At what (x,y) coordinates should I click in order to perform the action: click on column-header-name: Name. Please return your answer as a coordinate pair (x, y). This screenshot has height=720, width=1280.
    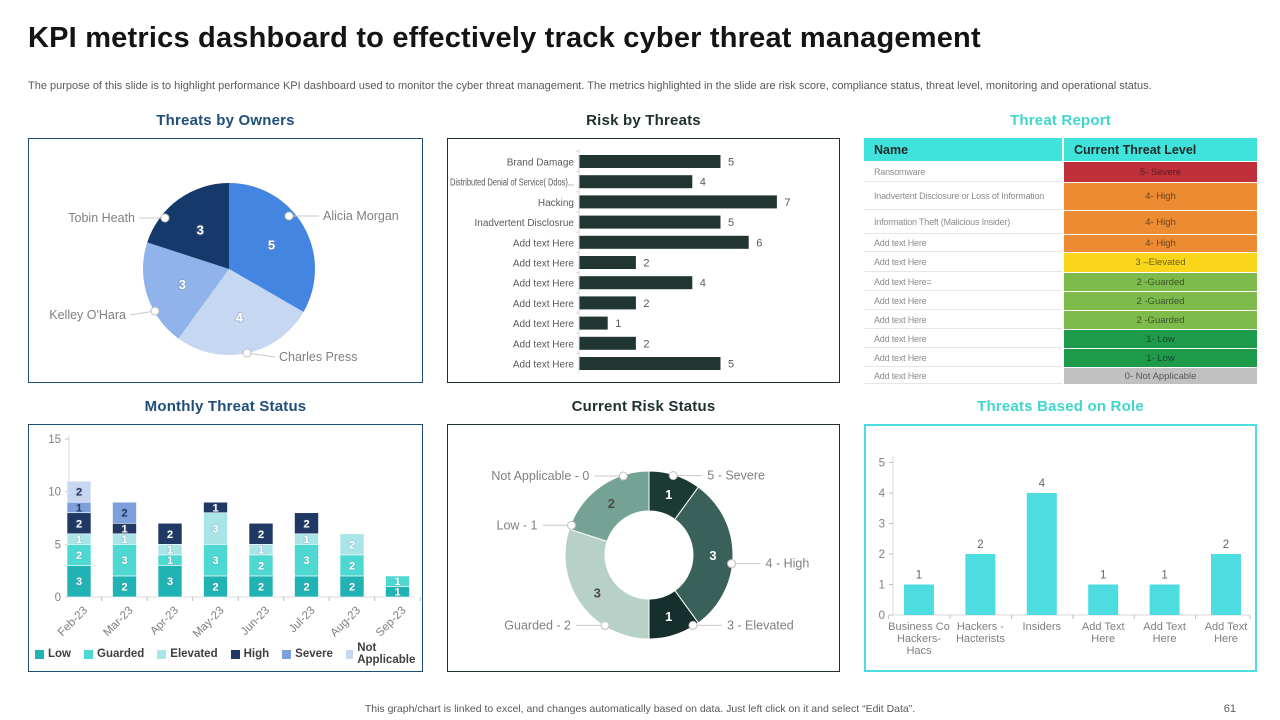
    Looking at the image, I should click on (963, 149).